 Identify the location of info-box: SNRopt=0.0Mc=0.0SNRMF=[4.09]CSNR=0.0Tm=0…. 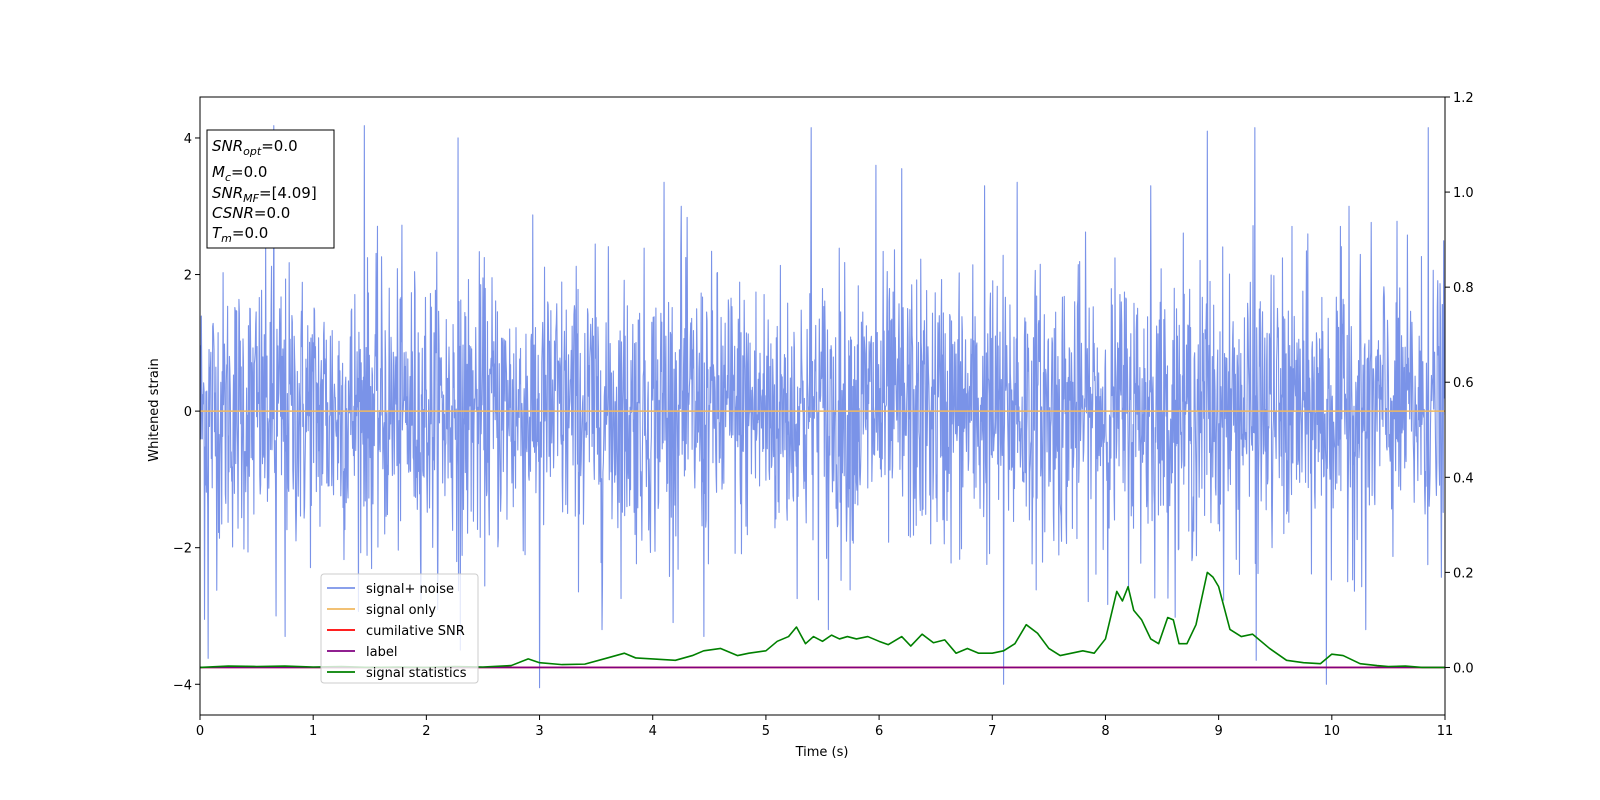
(270, 189).